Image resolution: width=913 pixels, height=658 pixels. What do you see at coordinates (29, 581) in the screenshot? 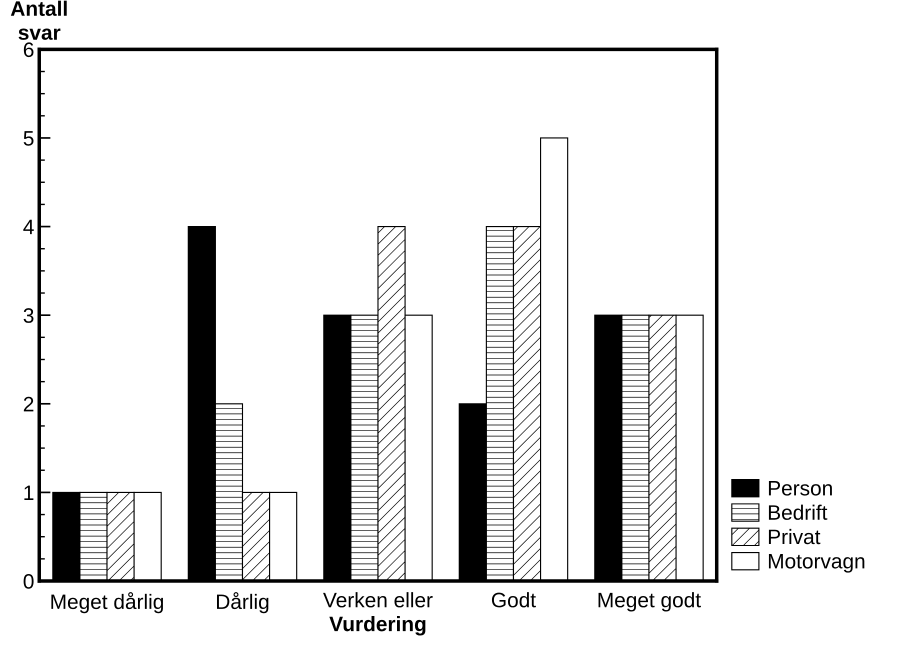
I see `y-tick-label: 0` at bounding box center [29, 581].